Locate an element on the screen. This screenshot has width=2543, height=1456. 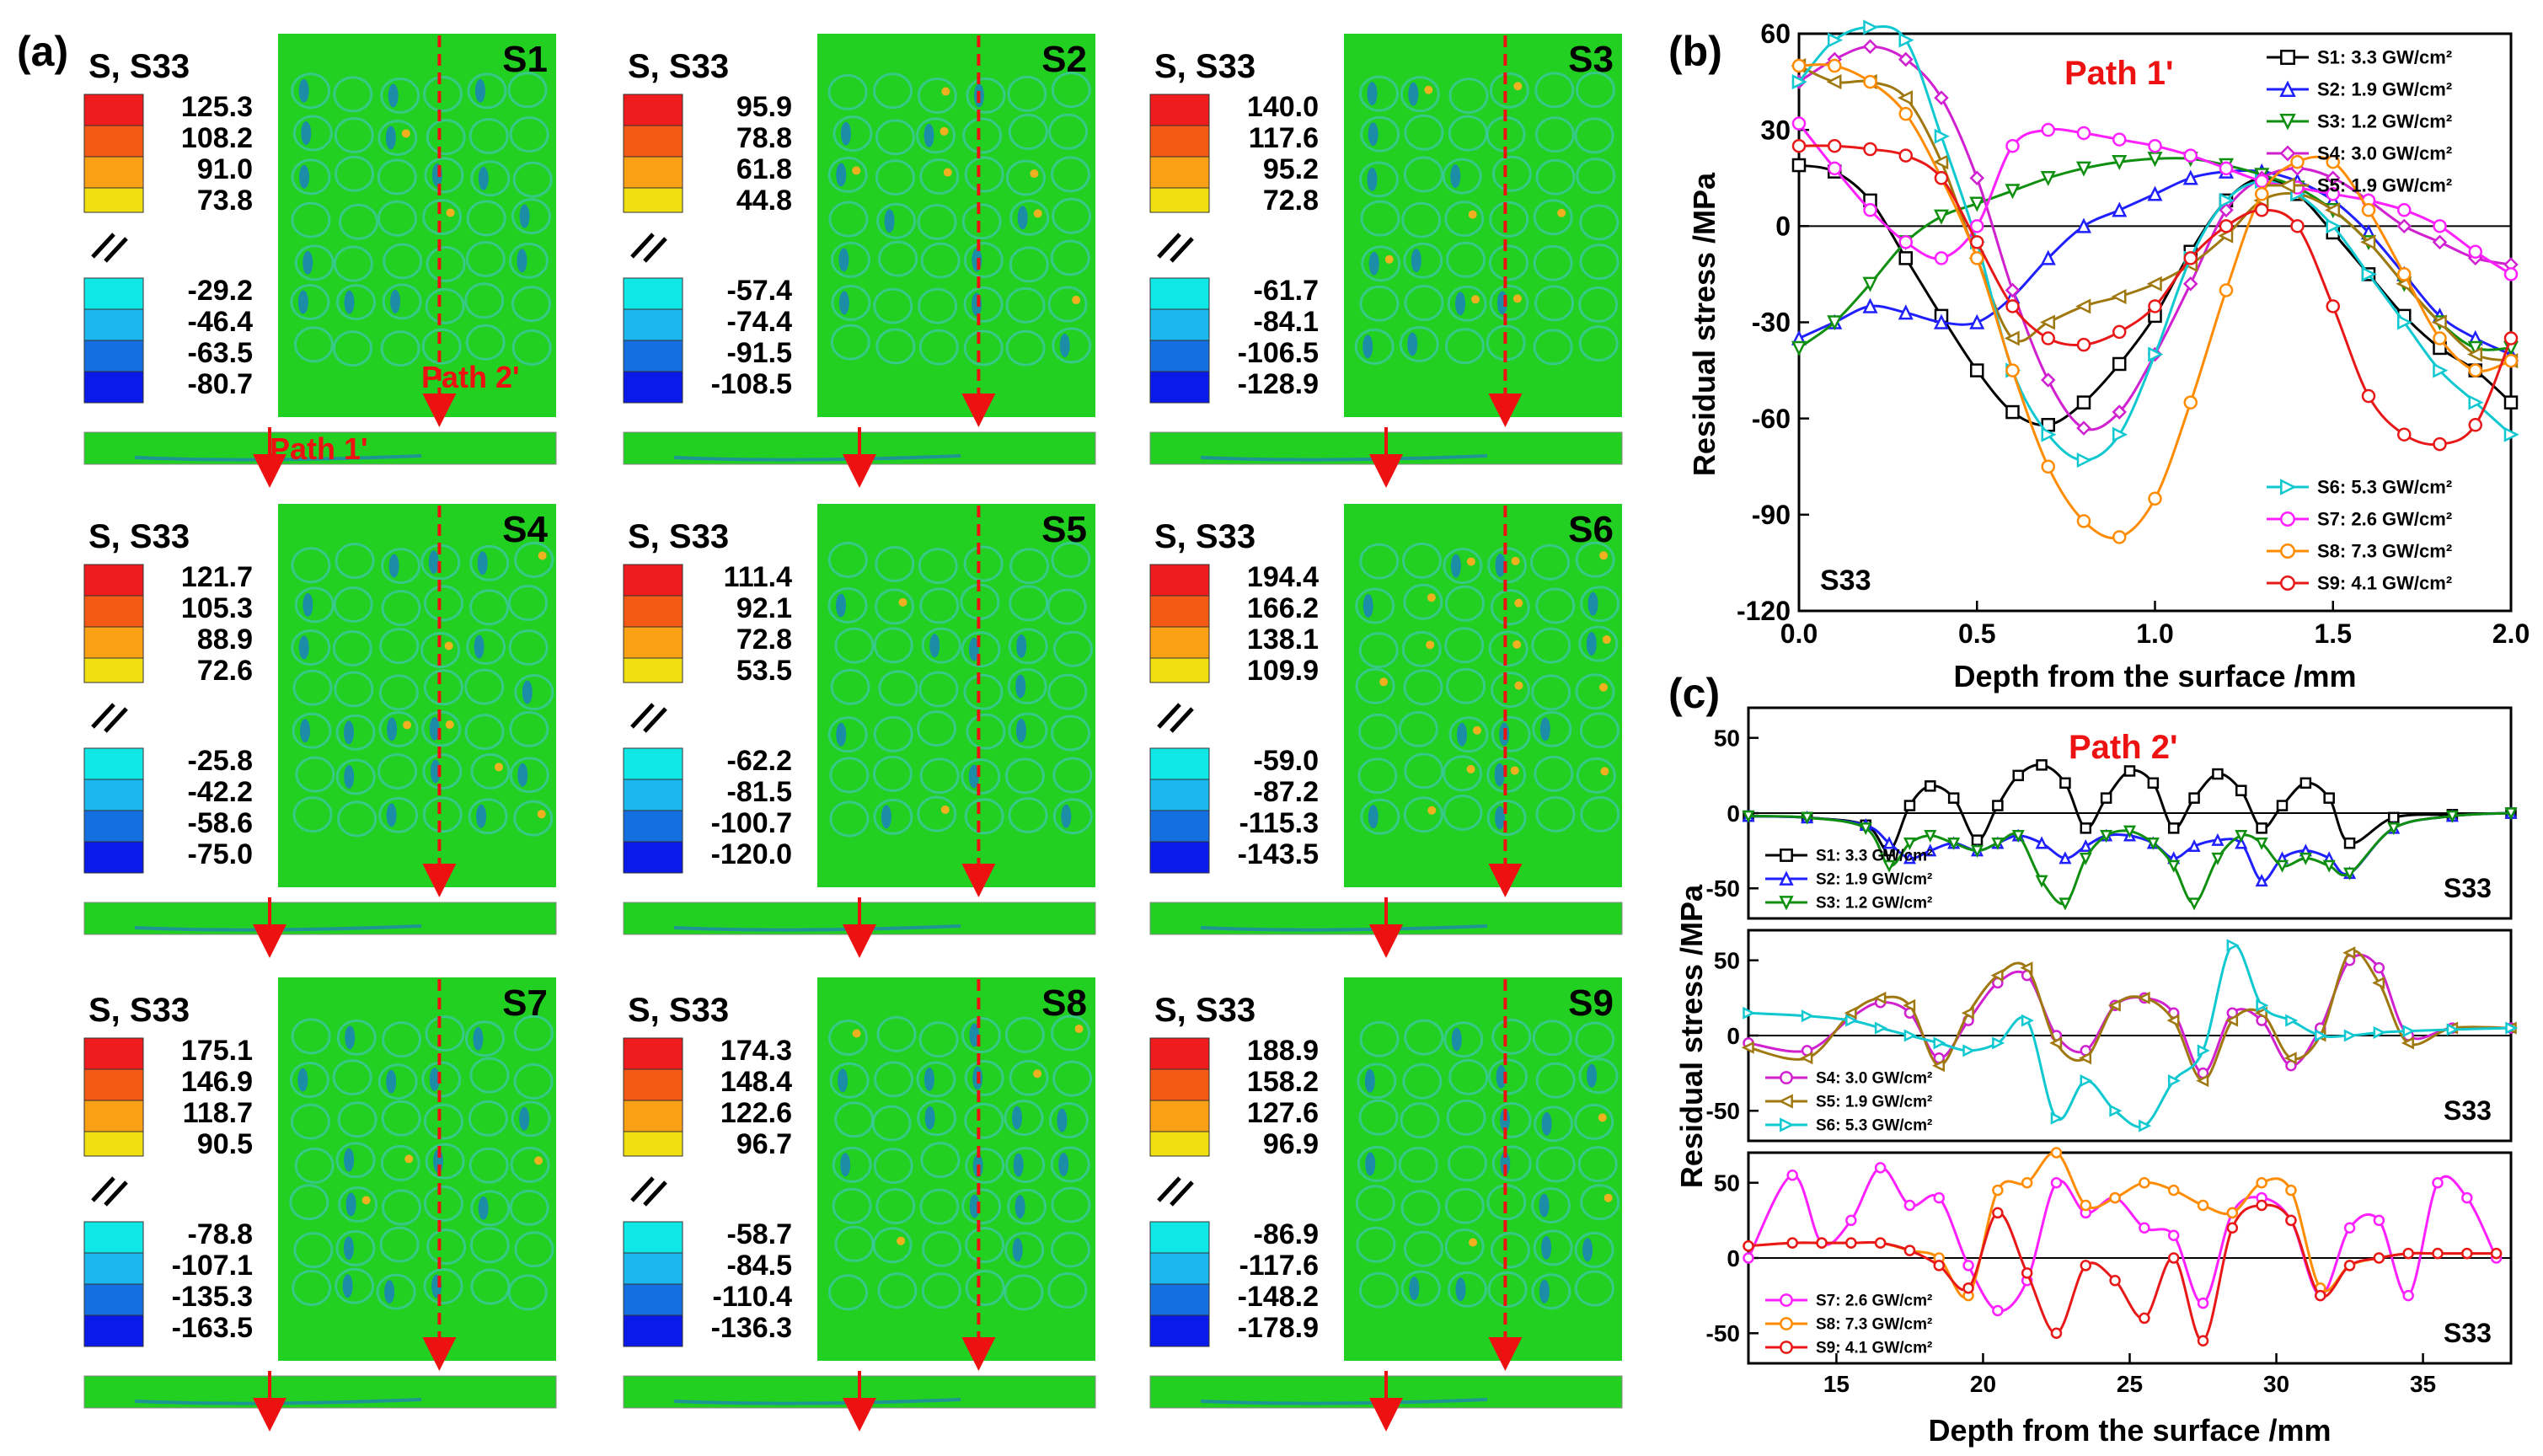
y-tick-label: 50 is located at coordinates (1727, 1183).